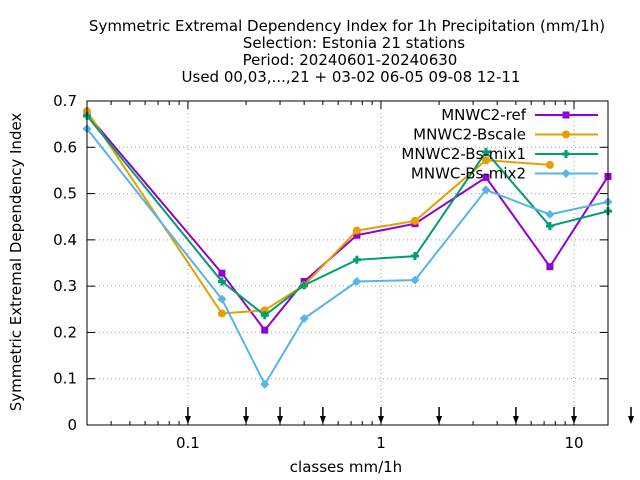 The image size is (640, 480). Describe the element at coordinates (65, 379) in the screenshot. I see `y-tick-label: 0.1` at that location.